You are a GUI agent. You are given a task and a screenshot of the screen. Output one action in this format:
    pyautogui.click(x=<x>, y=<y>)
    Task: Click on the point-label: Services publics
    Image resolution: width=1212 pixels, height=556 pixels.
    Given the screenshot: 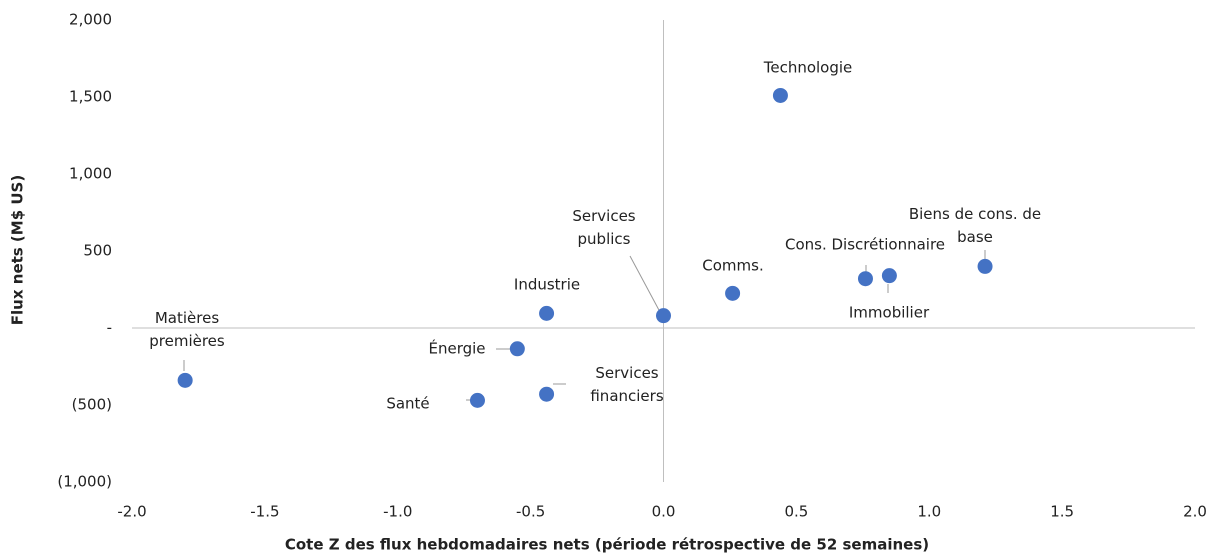 What is the action you would take?
    pyautogui.click(x=604, y=227)
    